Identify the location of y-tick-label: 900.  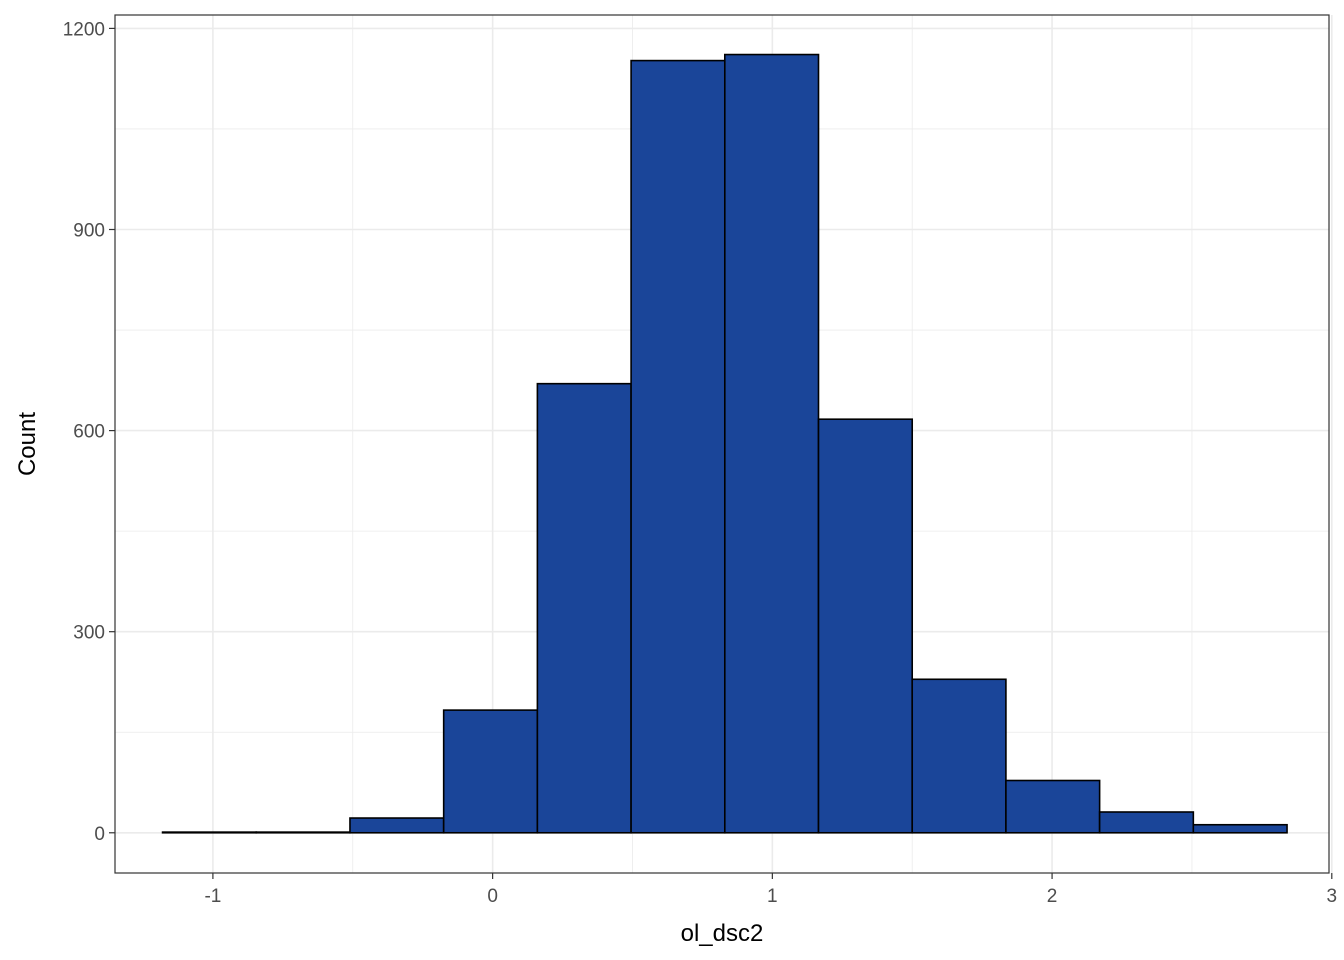
(89, 231).